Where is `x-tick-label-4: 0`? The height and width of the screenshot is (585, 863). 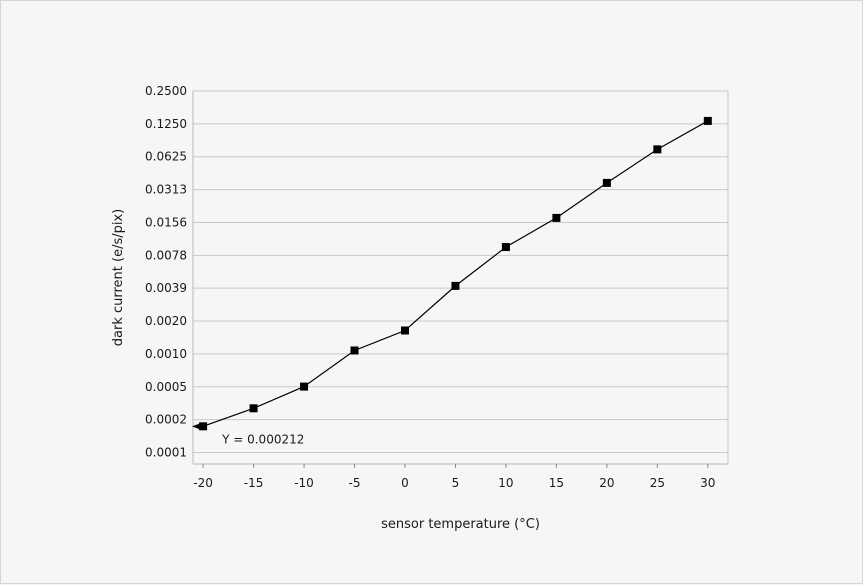 x-tick-label-4: 0 is located at coordinates (405, 483).